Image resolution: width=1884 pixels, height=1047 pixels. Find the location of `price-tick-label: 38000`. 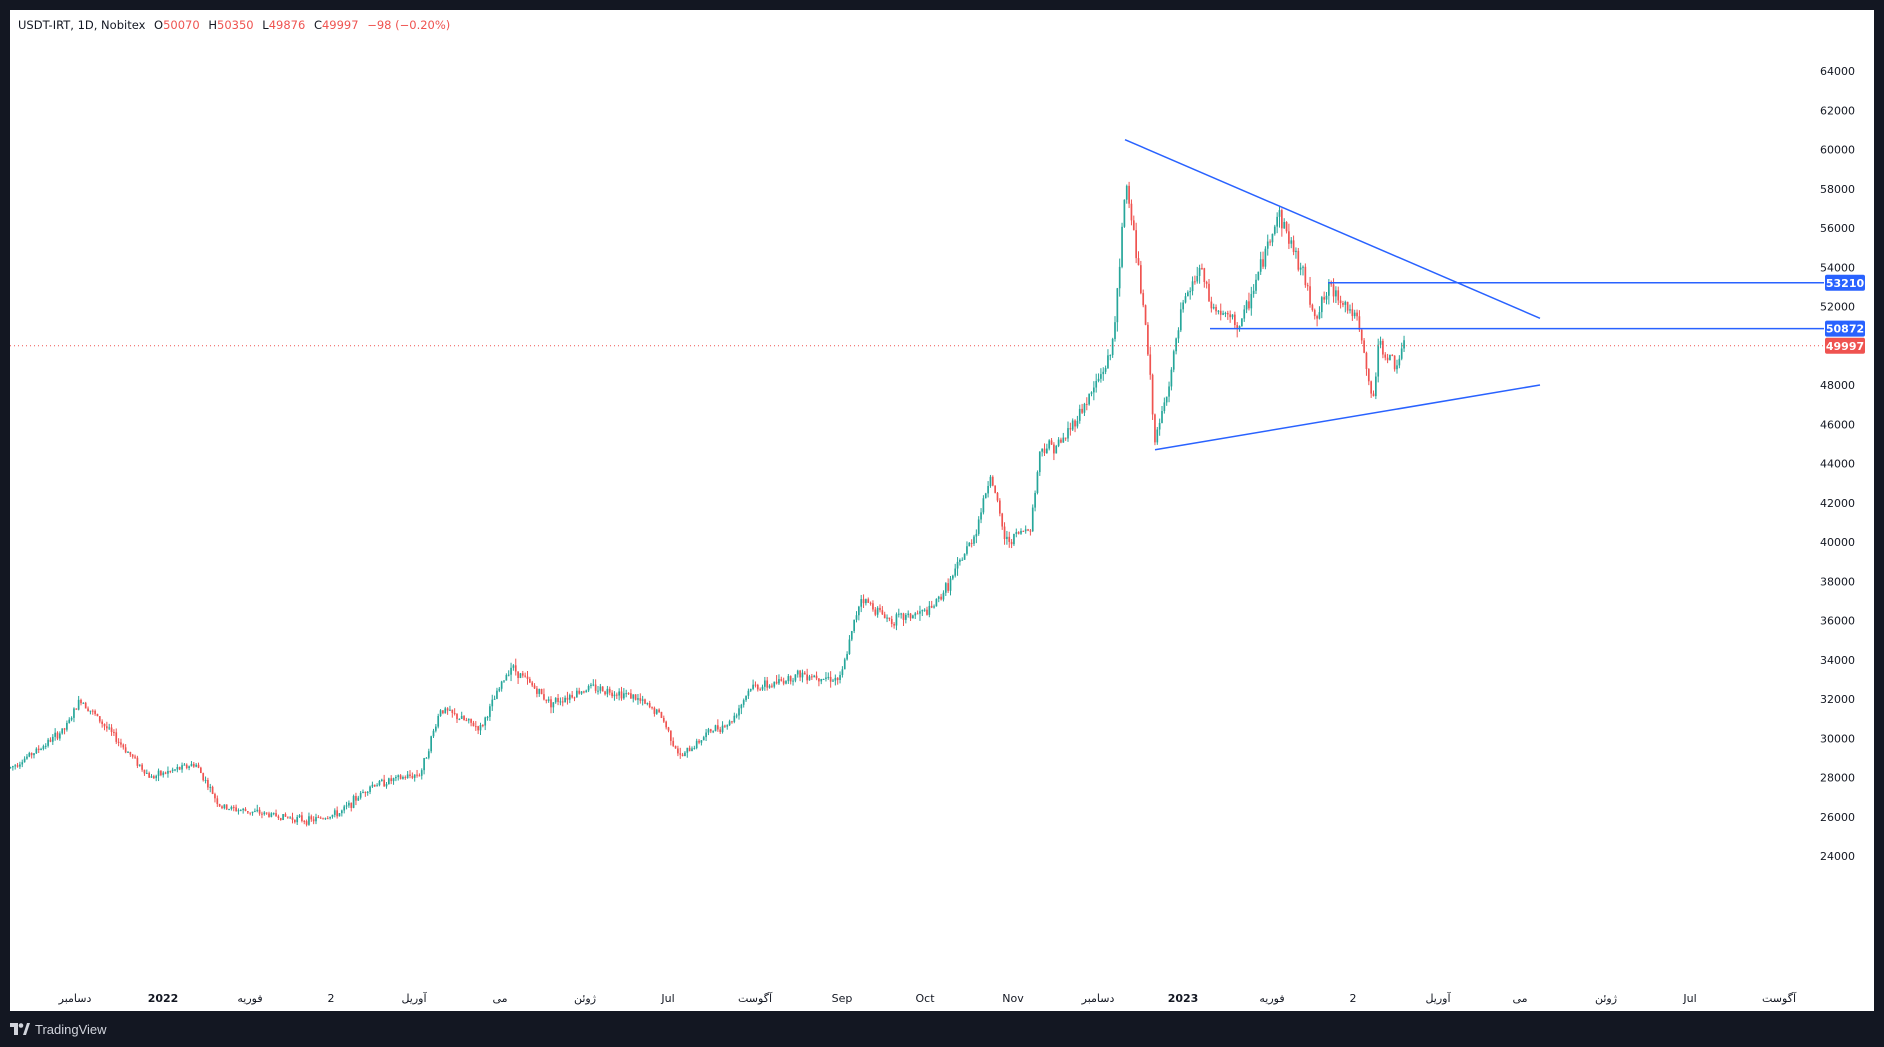

price-tick-label: 38000 is located at coordinates (1837, 581).